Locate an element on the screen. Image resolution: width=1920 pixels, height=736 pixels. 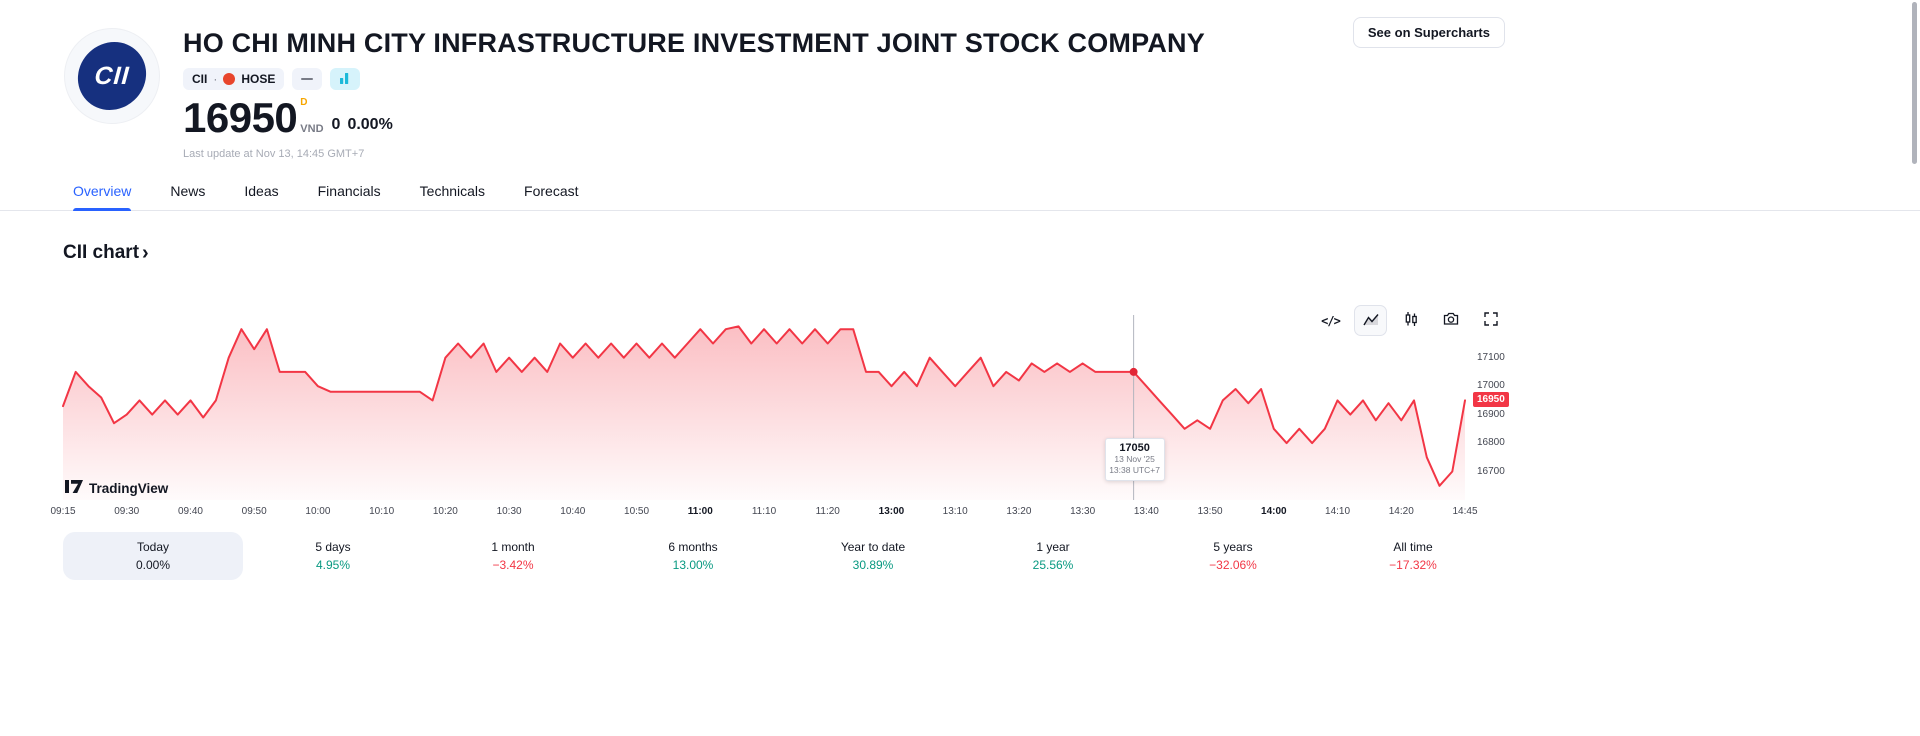
period-label: All time is located at coordinates (1413, 547).